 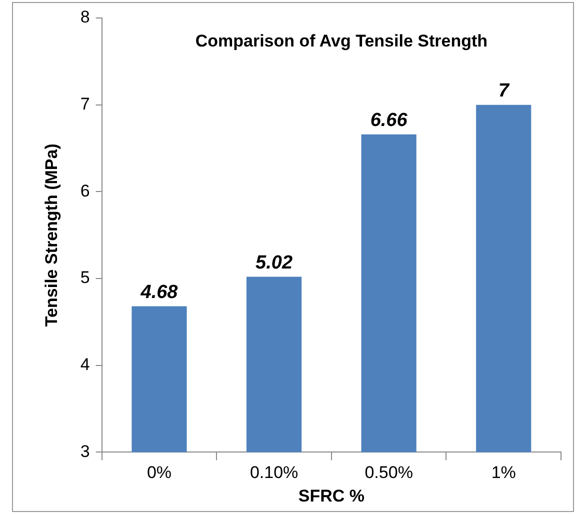 I want to click on y-tick-label: 7, so click(x=85, y=104).